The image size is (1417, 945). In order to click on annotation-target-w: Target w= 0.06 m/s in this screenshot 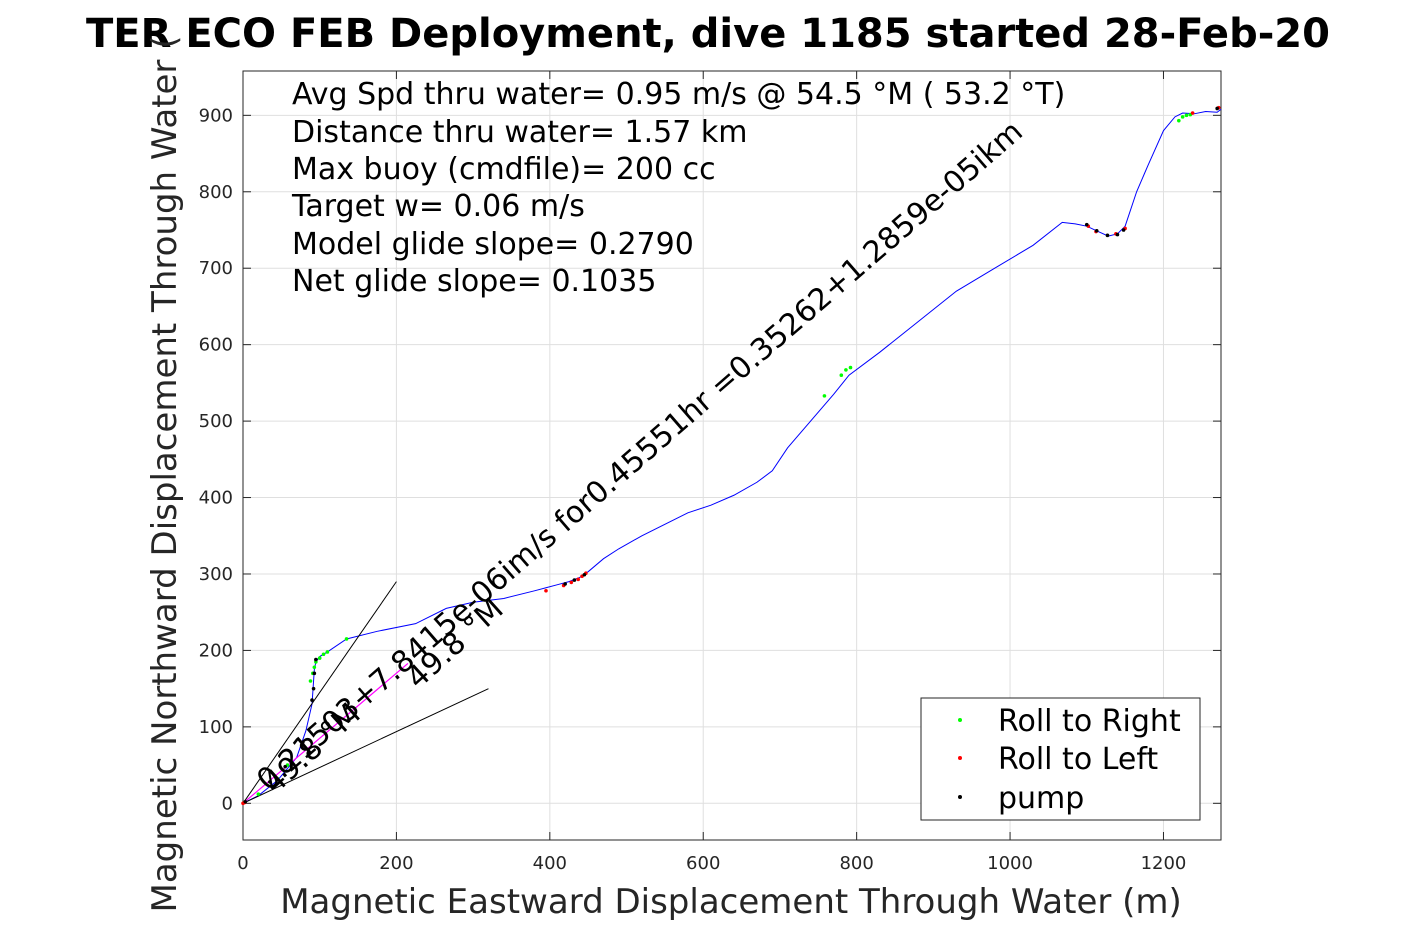, I will do `click(438, 206)`.